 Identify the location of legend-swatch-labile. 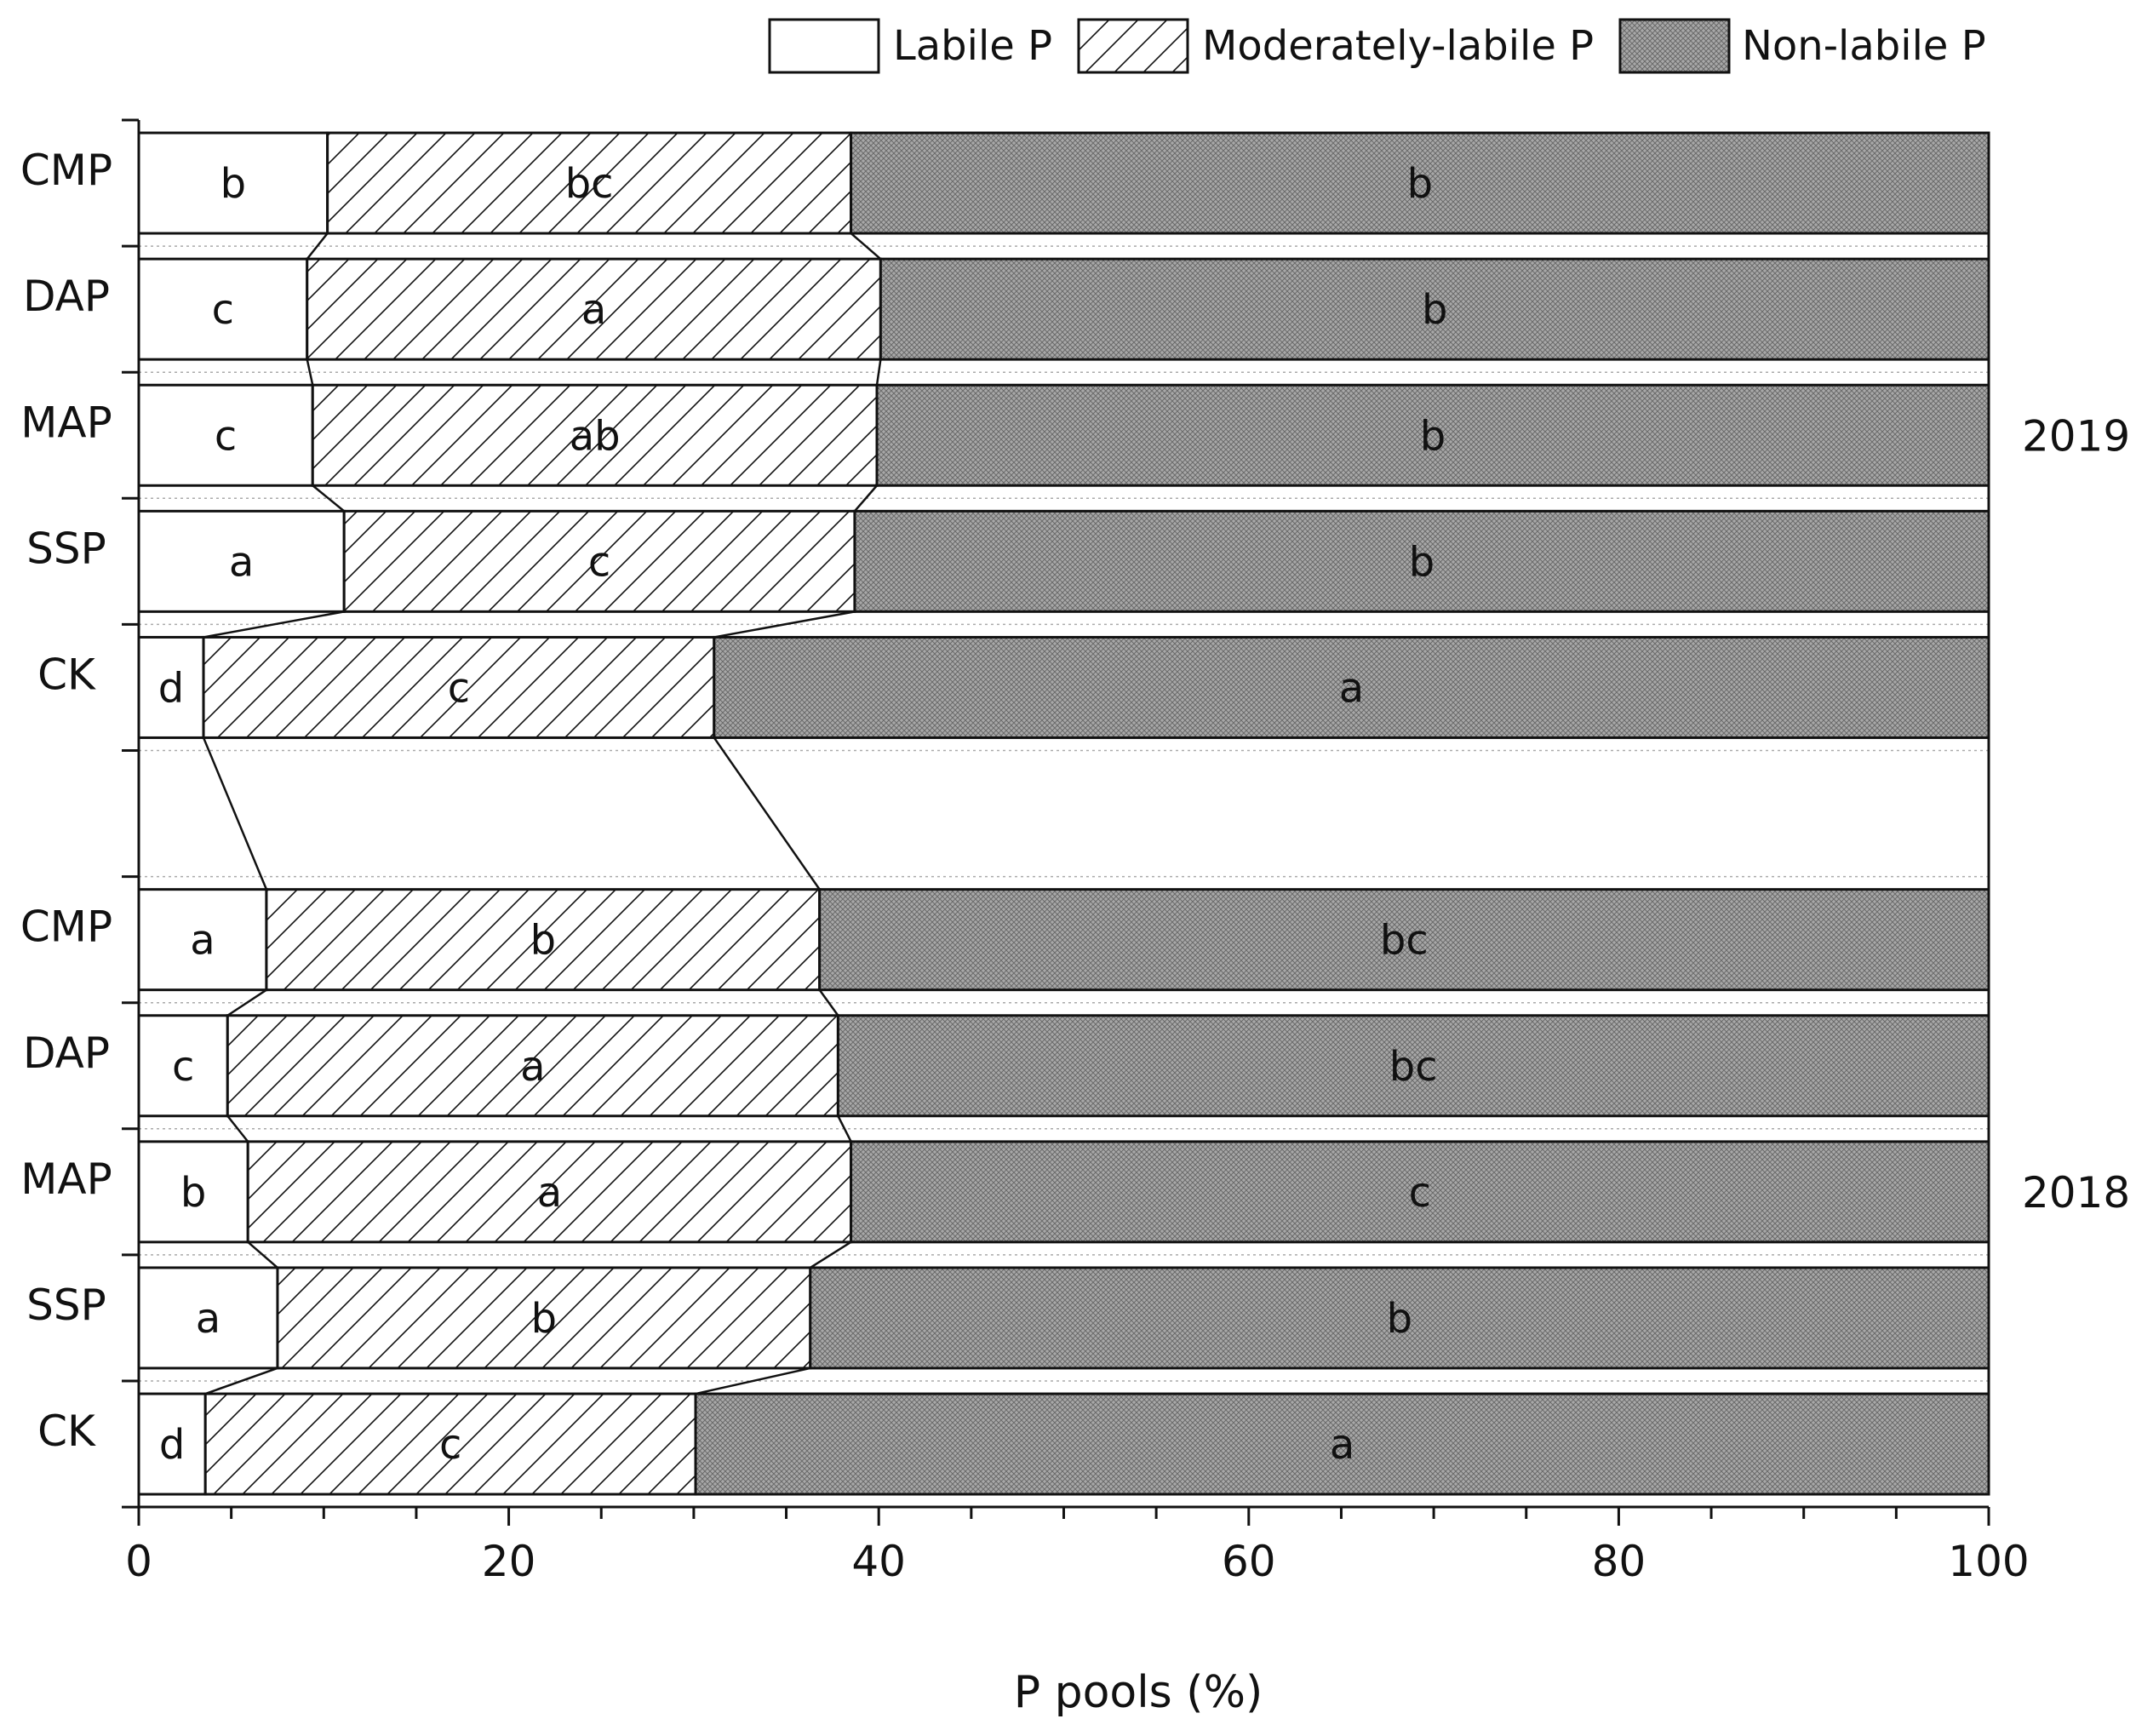
(824, 46).